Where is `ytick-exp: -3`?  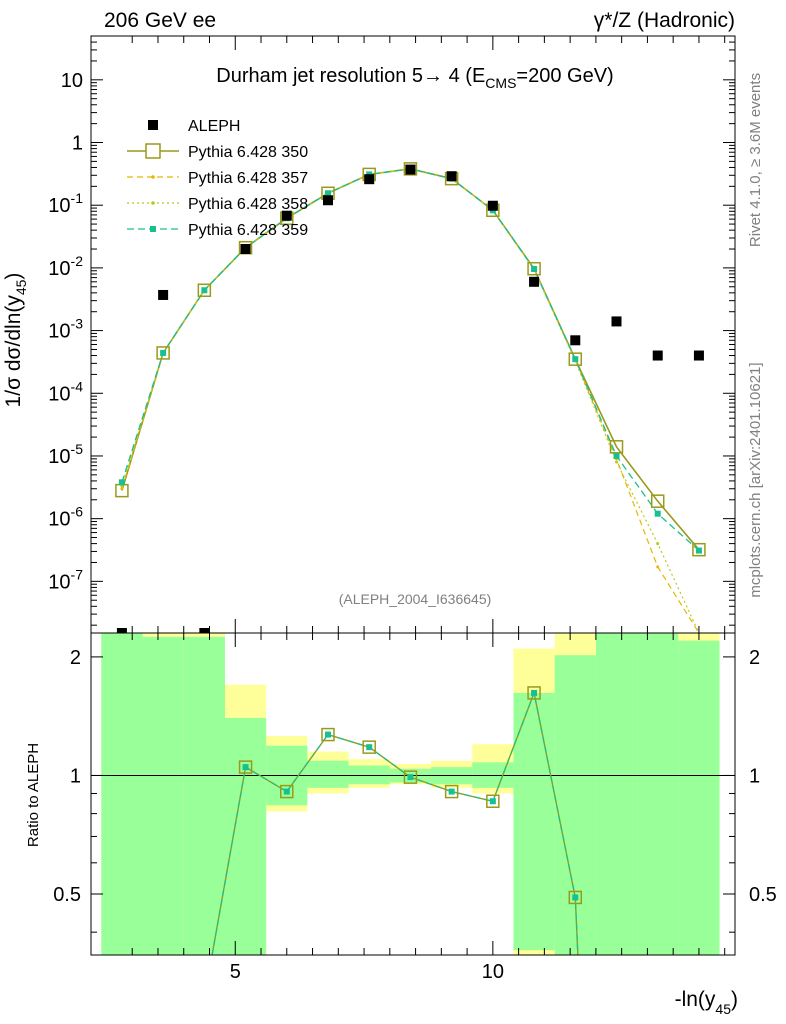
ytick-exp: -3 is located at coordinates (77, 324).